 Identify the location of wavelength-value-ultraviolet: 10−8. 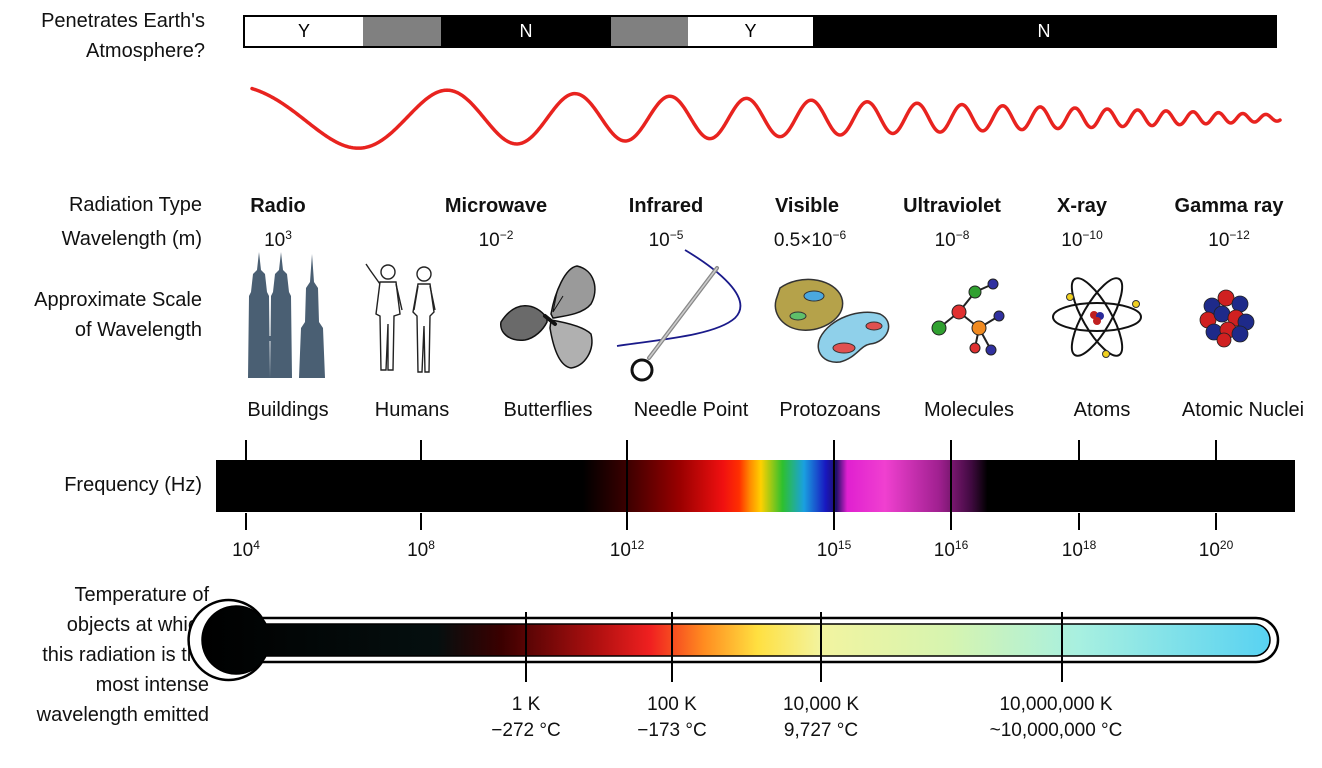
(952, 240).